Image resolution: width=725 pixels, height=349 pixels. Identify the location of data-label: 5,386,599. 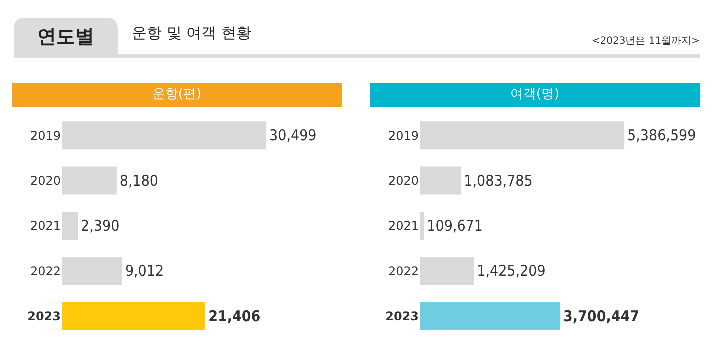
(662, 135).